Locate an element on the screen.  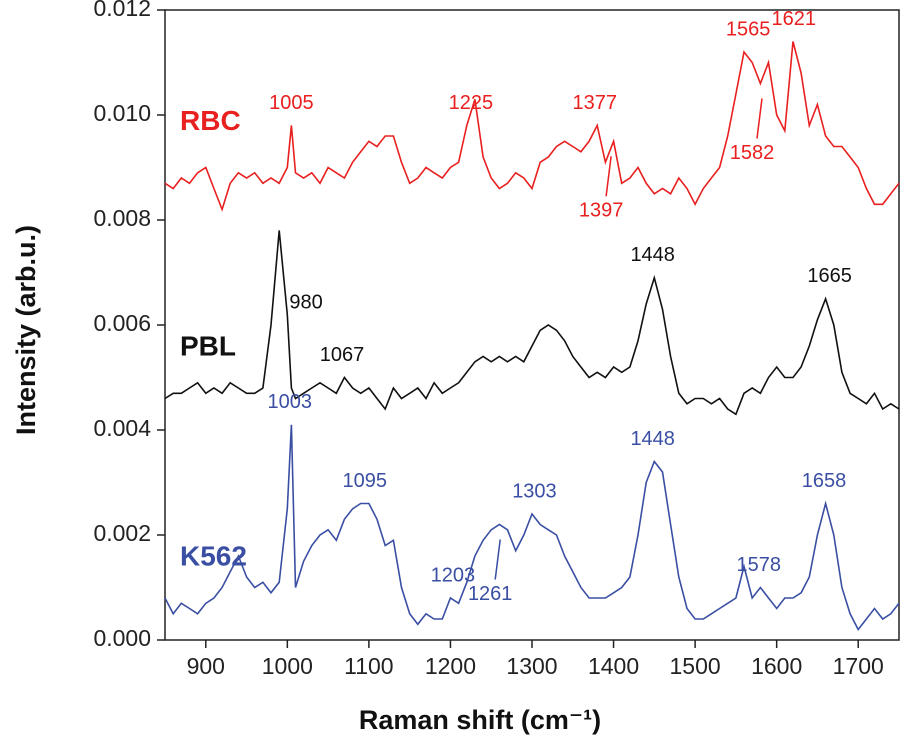
x-axis-title: Raman shift (cm⁻¹) is located at coordinates (480, 720).